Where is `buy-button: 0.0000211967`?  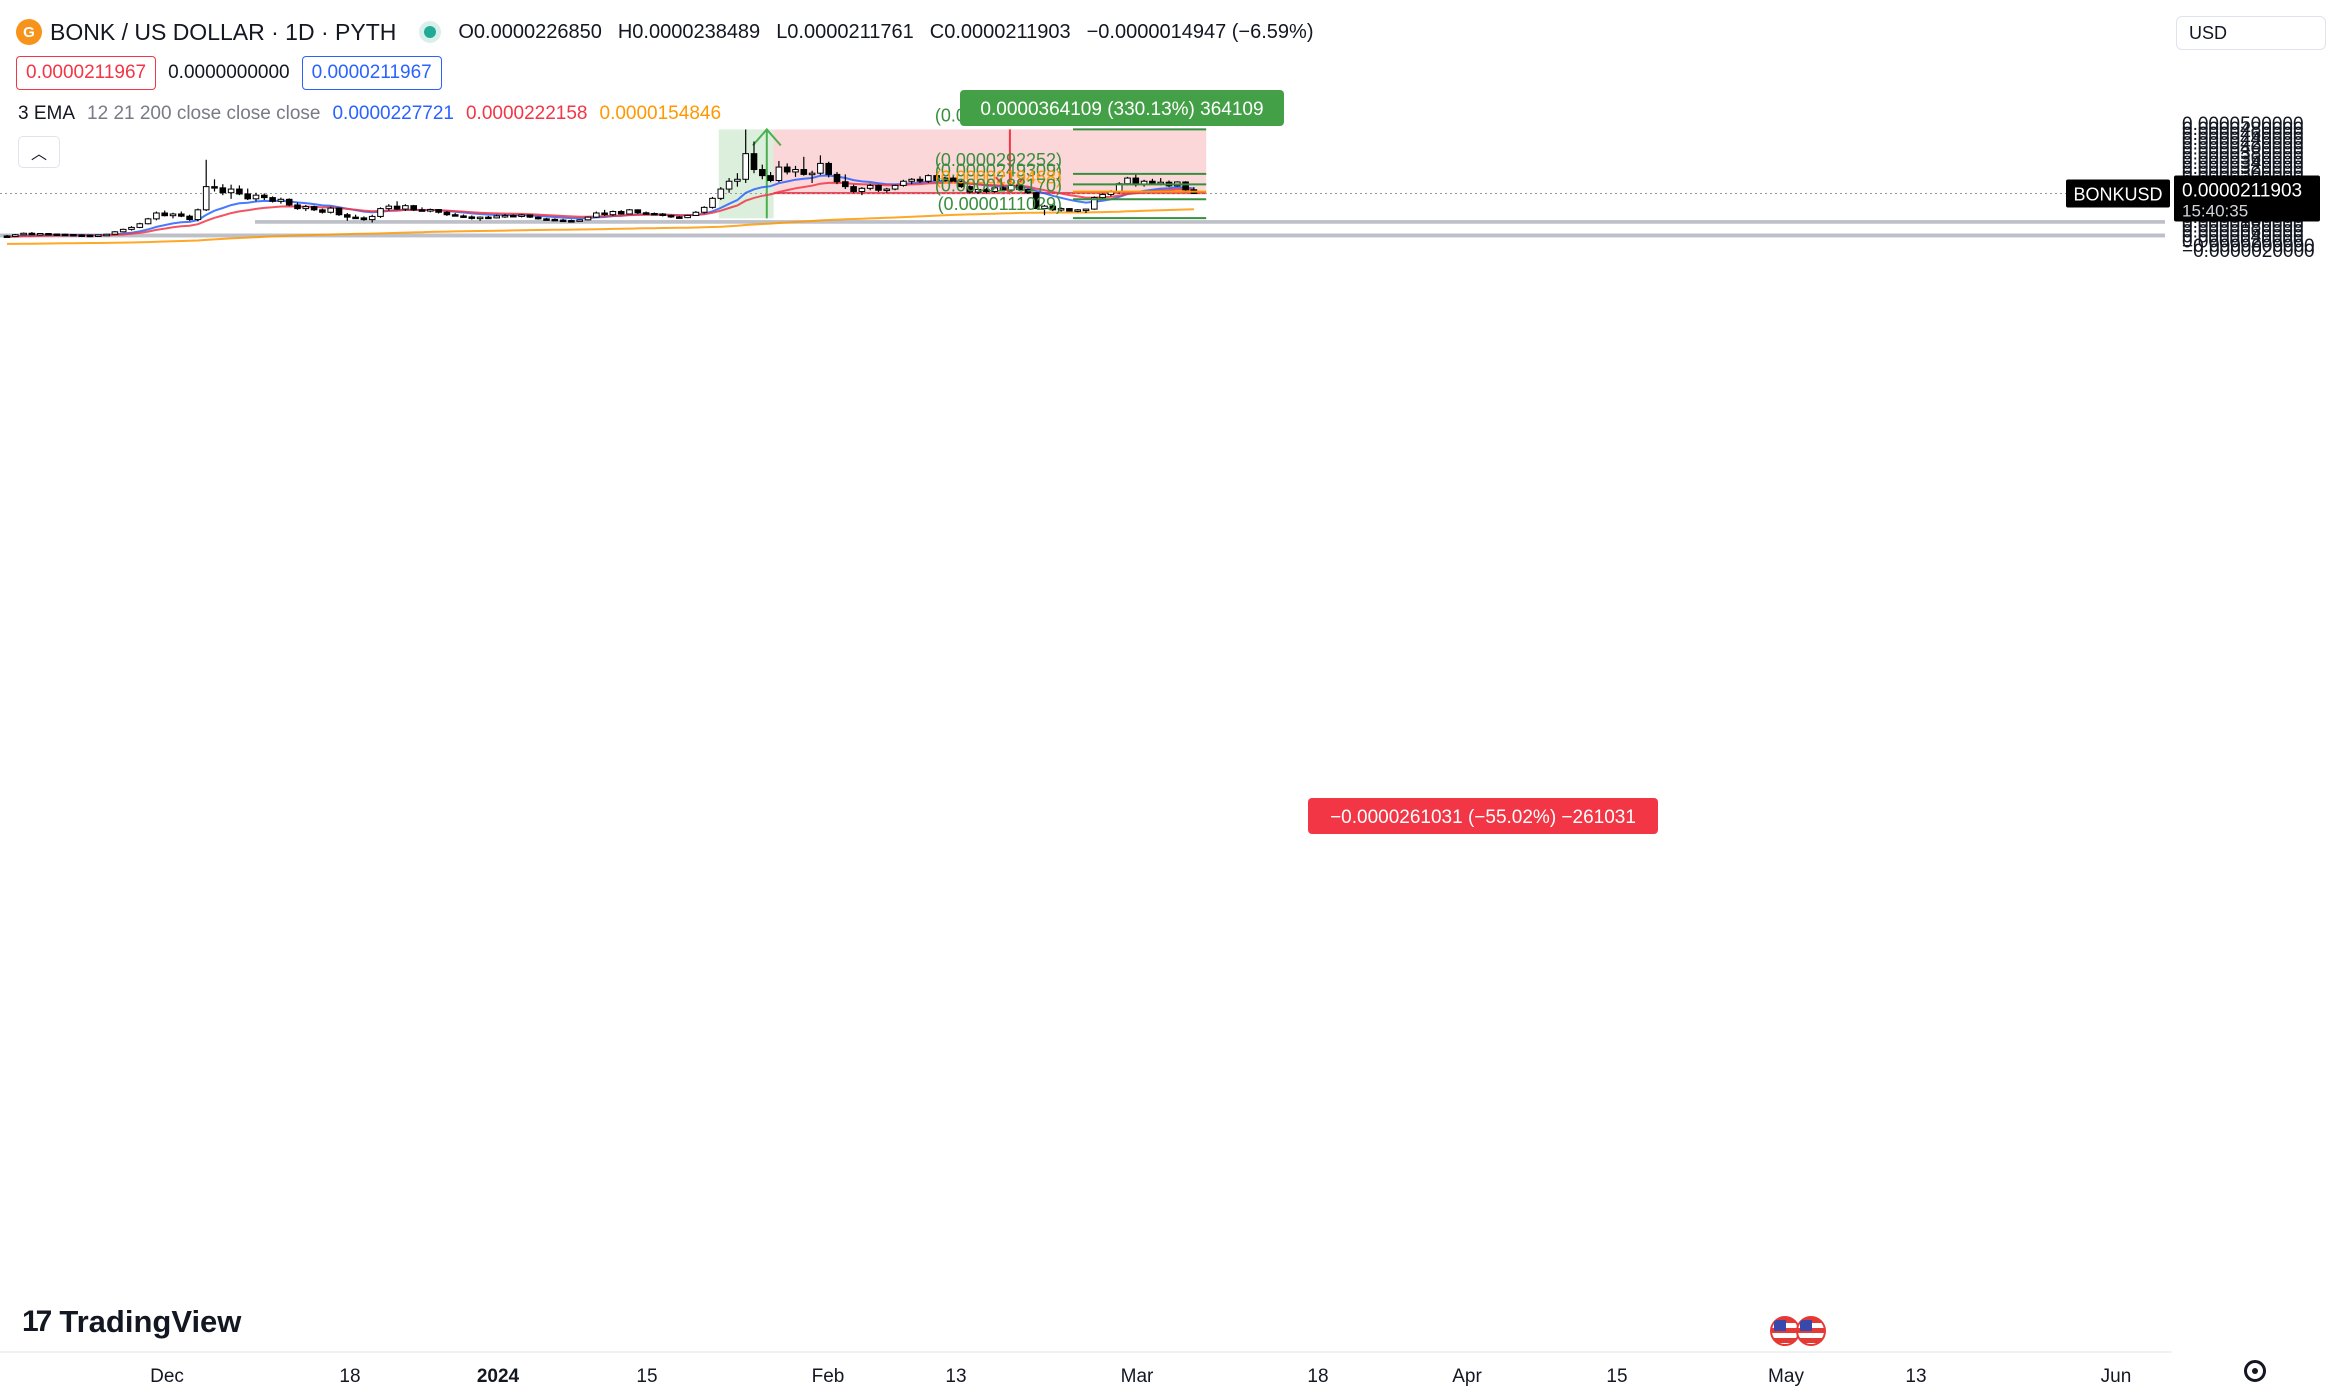
buy-button: 0.0000211967 is located at coordinates (371, 73).